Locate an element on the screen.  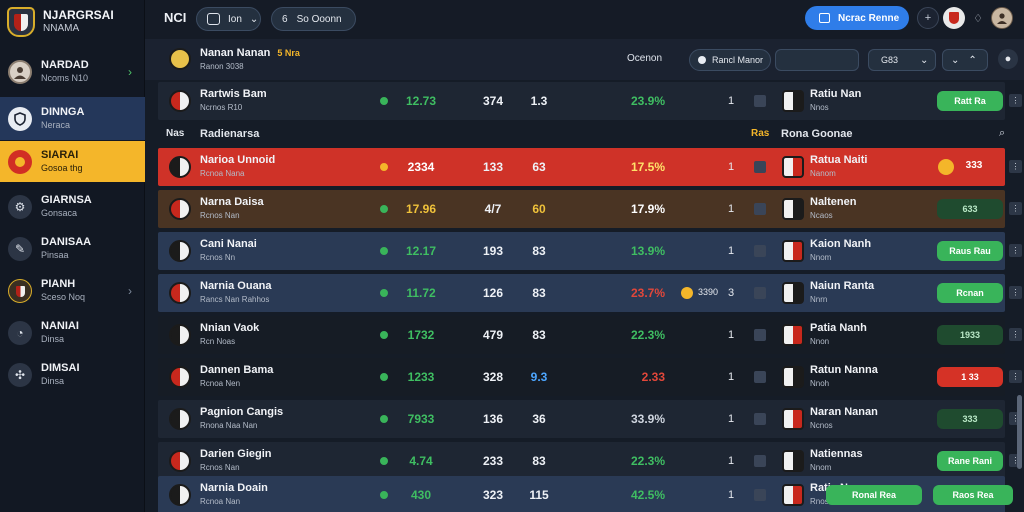
search-icon: ⌕ is located at coordinates (1002, 133).